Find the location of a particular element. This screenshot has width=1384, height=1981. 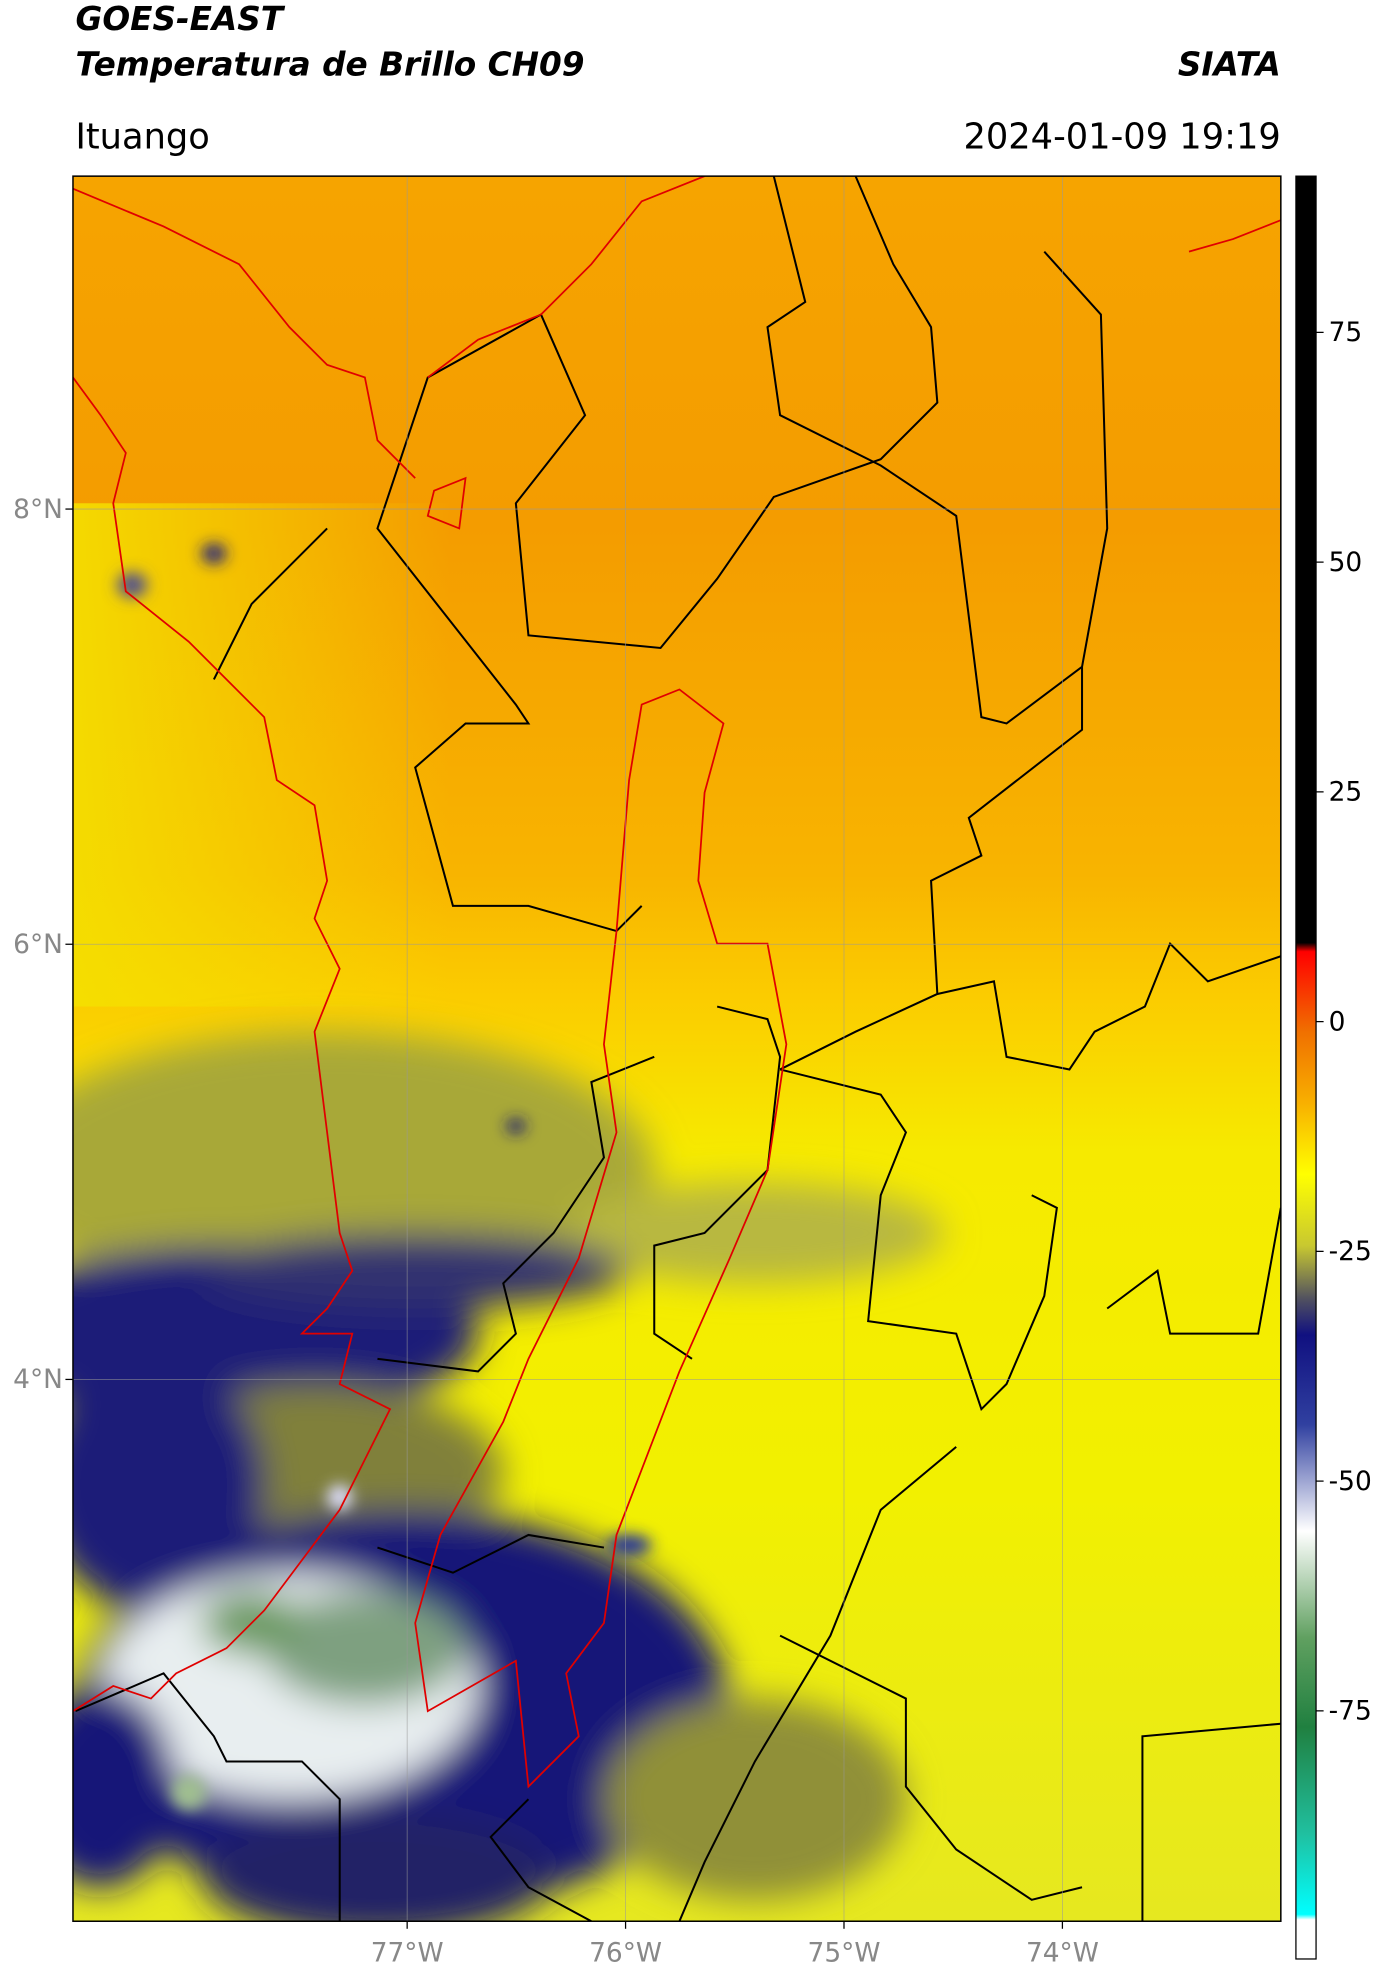

lat-tick-label: 4°N is located at coordinates (38, 1379).